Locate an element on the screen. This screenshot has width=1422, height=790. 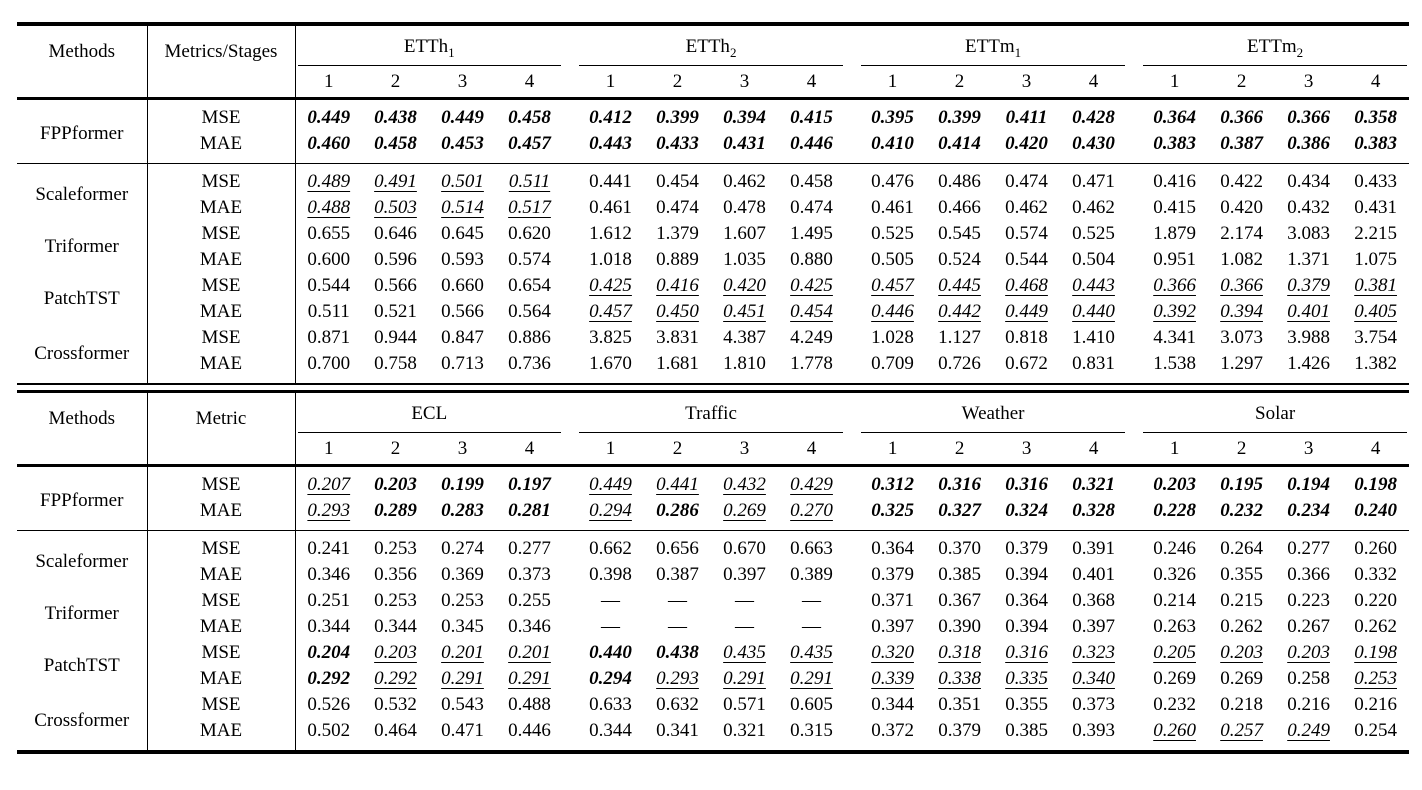
value-cell: 0.593 is located at coordinates (462, 259).